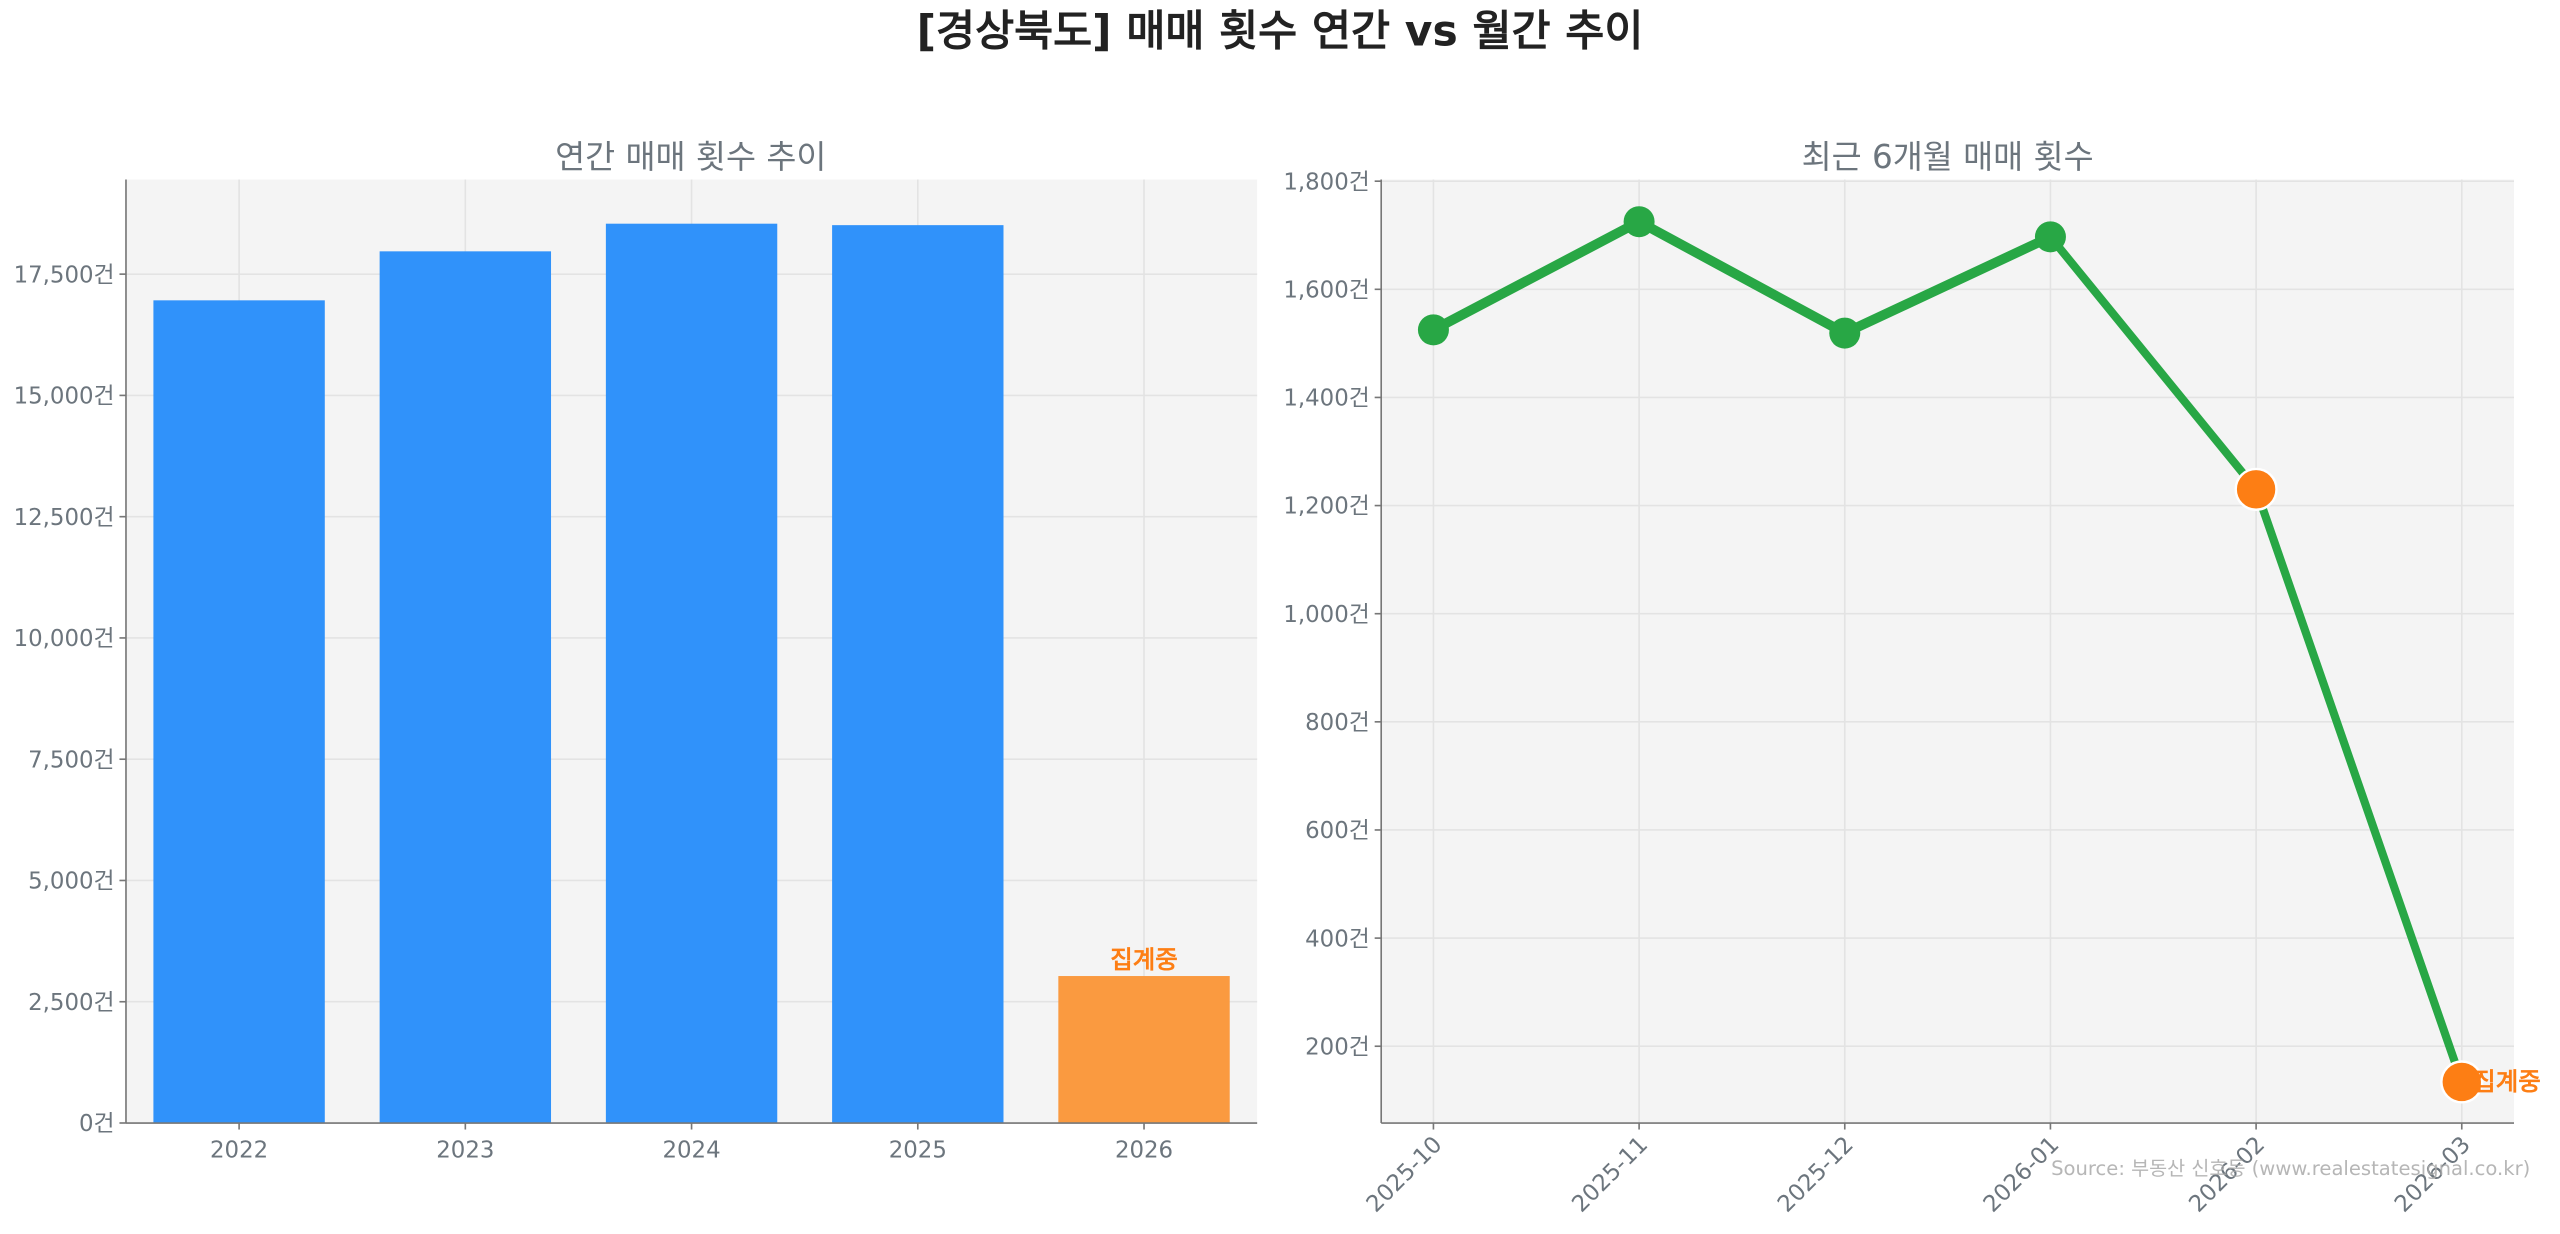 This screenshot has height=1234, width=2560. What do you see at coordinates (64, 275) in the screenshot?
I see `y-tick-label: 17,500건` at bounding box center [64, 275].